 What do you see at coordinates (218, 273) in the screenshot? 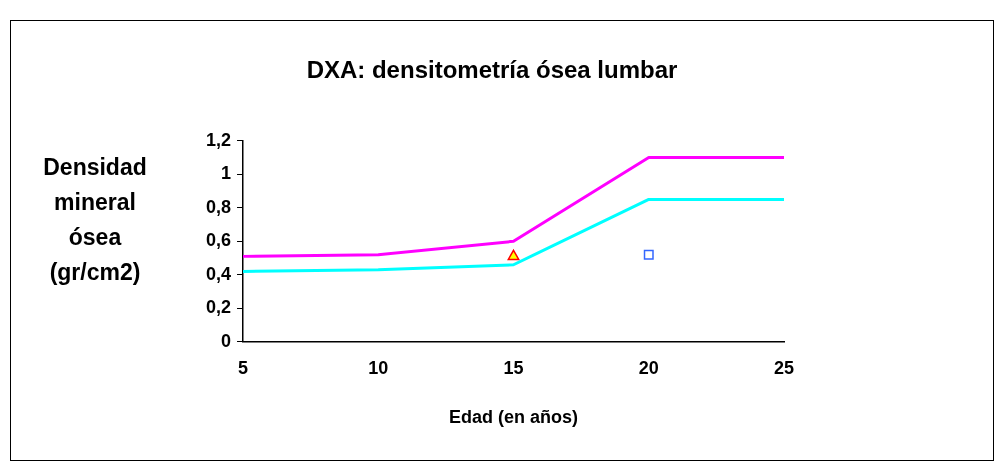
I see `y-tick-label: 0,4` at bounding box center [218, 273].